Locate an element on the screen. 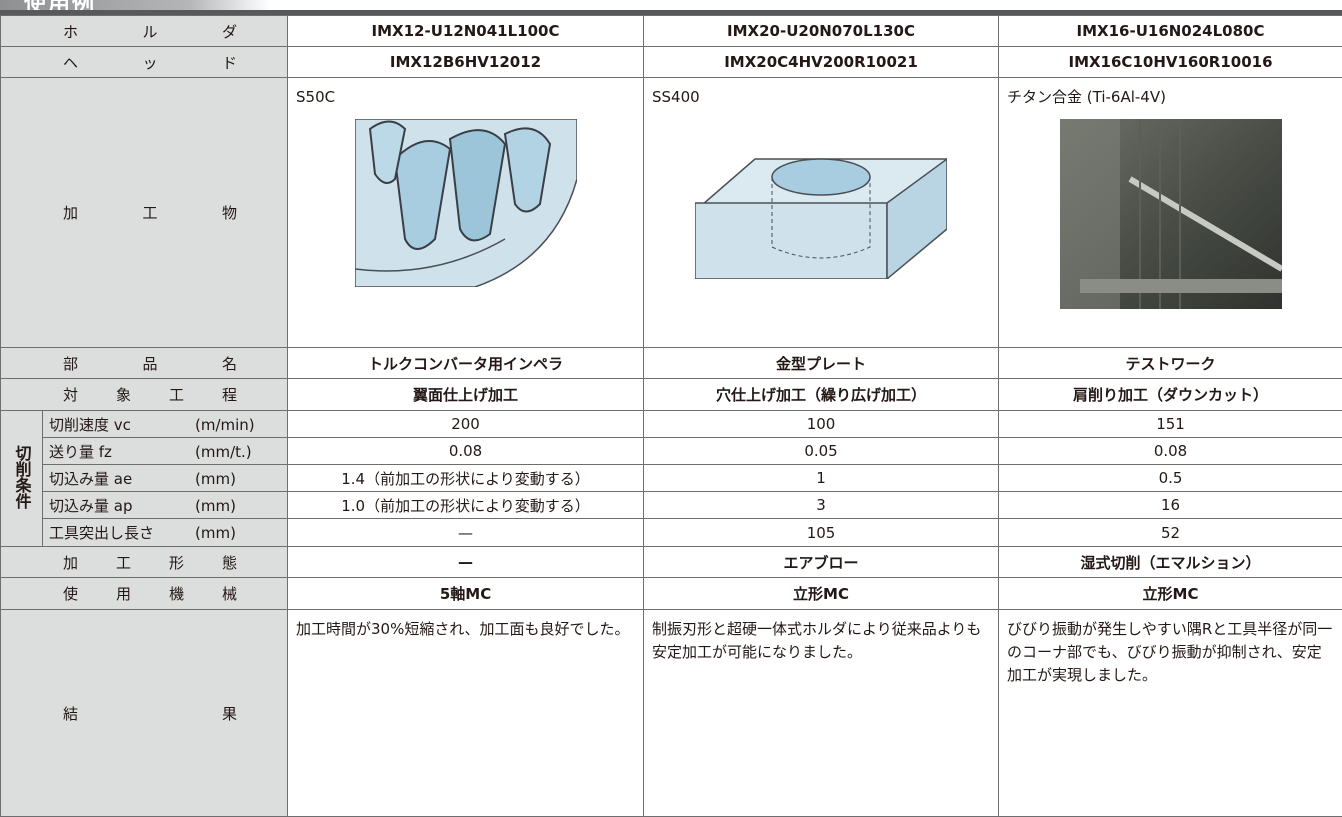  value-cell: IMX20-U20N070L130C is located at coordinates (821, 31).